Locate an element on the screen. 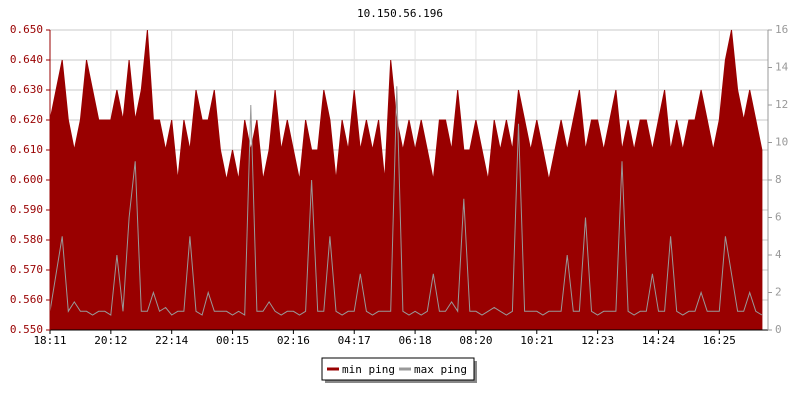  x-tick-label: 16:25 is located at coordinates (719, 340).